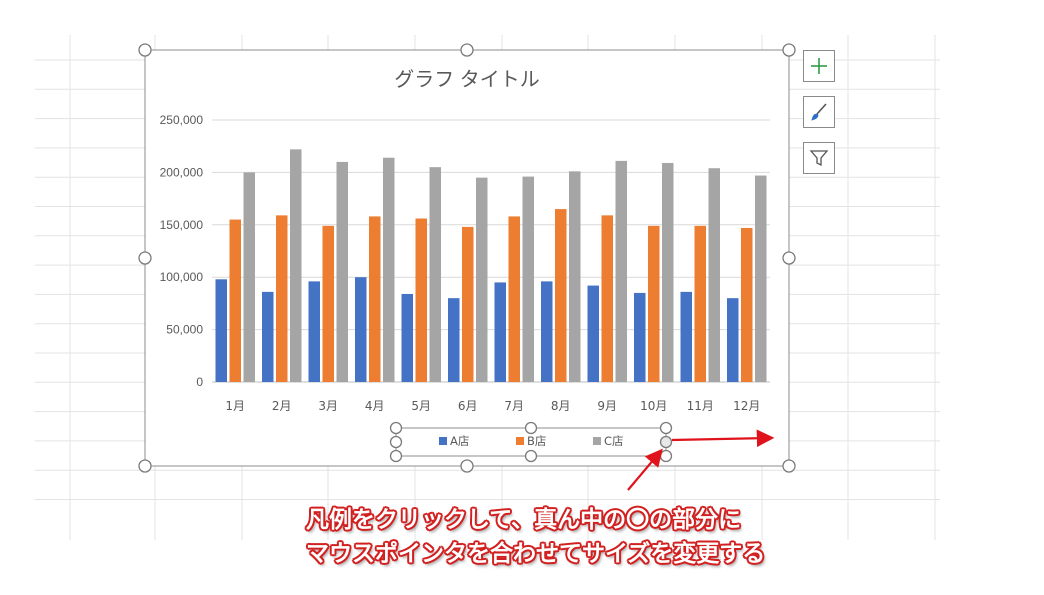 The image size is (1044, 595). Describe the element at coordinates (468, 406) in the screenshot. I see `x-tick-label: 6月` at that location.